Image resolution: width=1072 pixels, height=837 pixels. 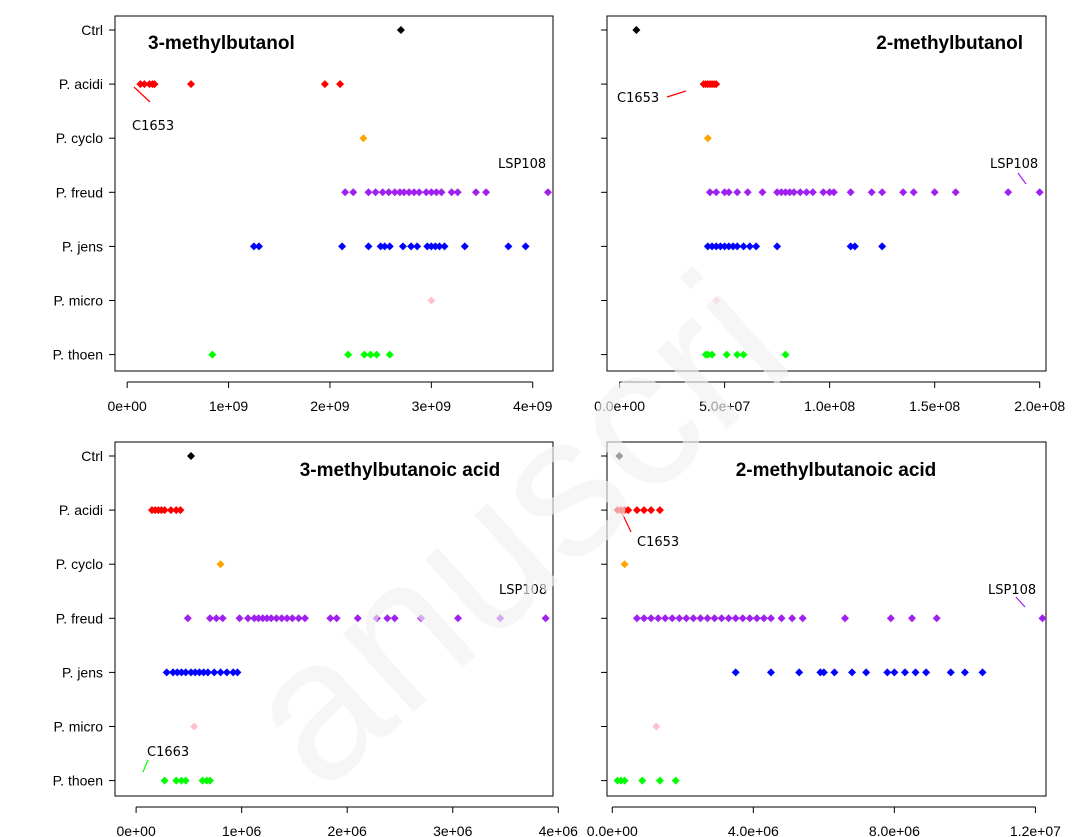 What do you see at coordinates (533, 406) in the screenshot?
I see `x-tick-label: 4e+09` at bounding box center [533, 406].